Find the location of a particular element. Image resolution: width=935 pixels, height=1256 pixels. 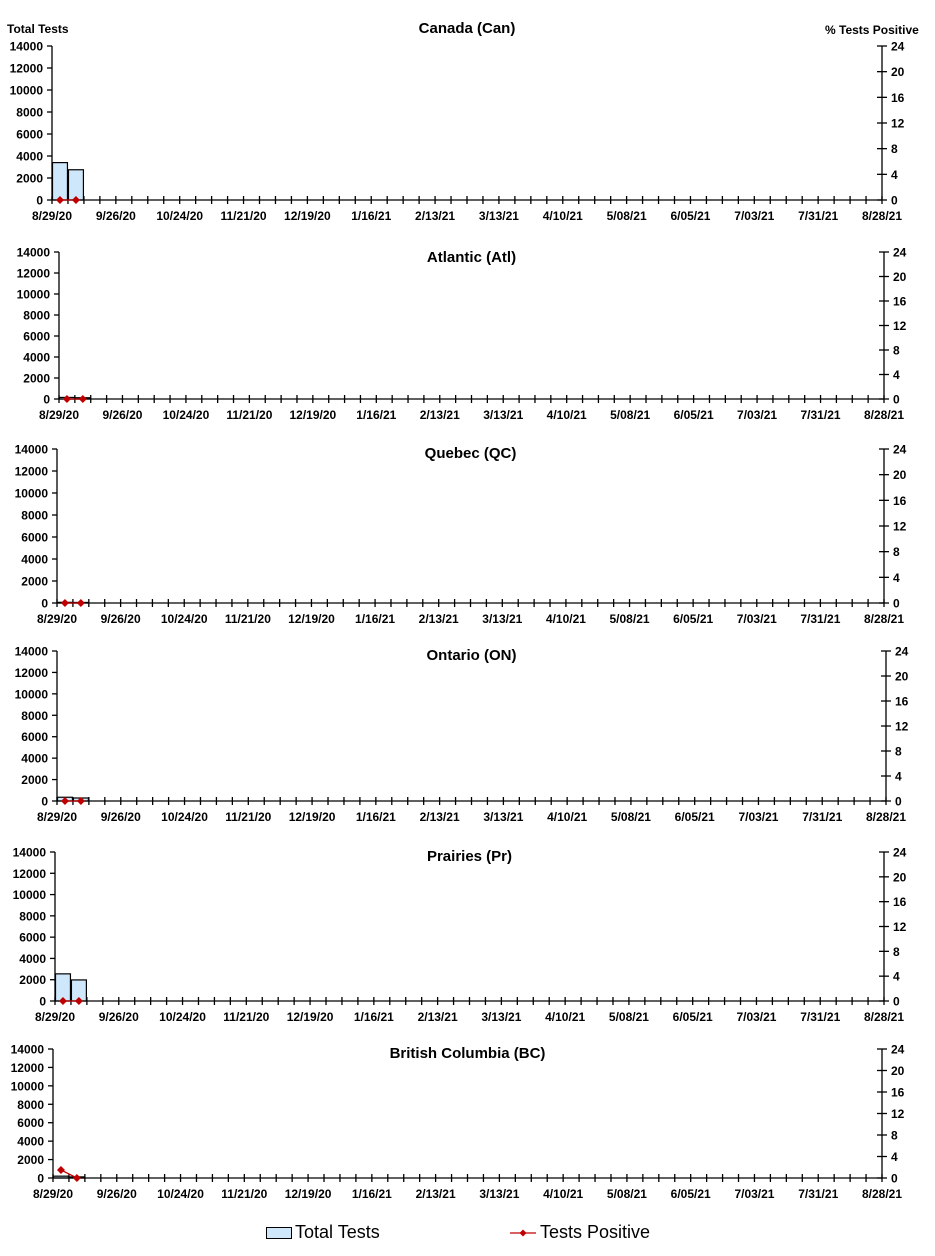

line-marker-swatch-icon is located at coordinates (523, 1232).